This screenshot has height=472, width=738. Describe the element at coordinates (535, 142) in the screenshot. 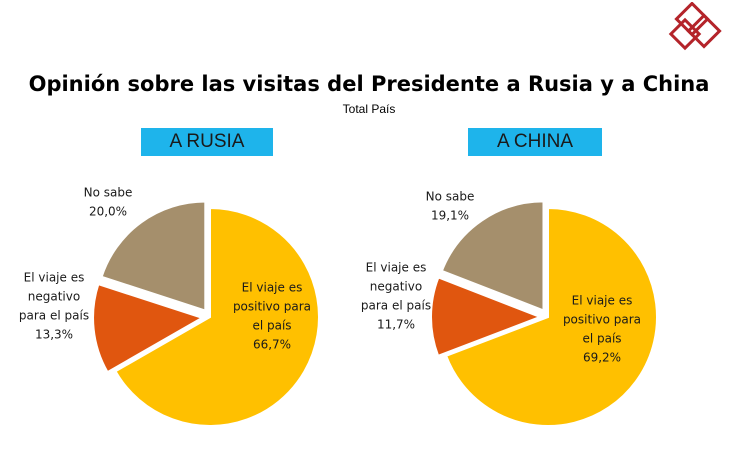

I see `china-chart-label: A CHINA` at that location.